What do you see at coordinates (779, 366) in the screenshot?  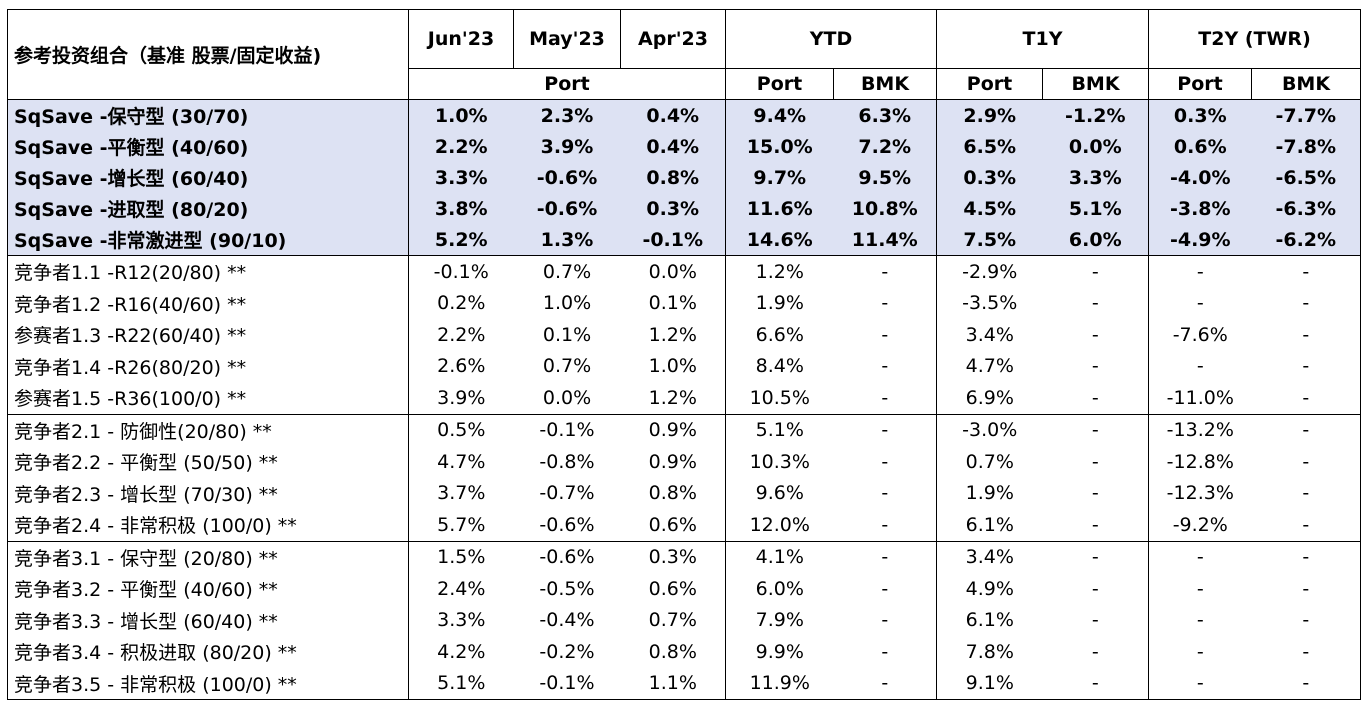 I see `cell-ytd-port: 8.4%` at bounding box center [779, 366].